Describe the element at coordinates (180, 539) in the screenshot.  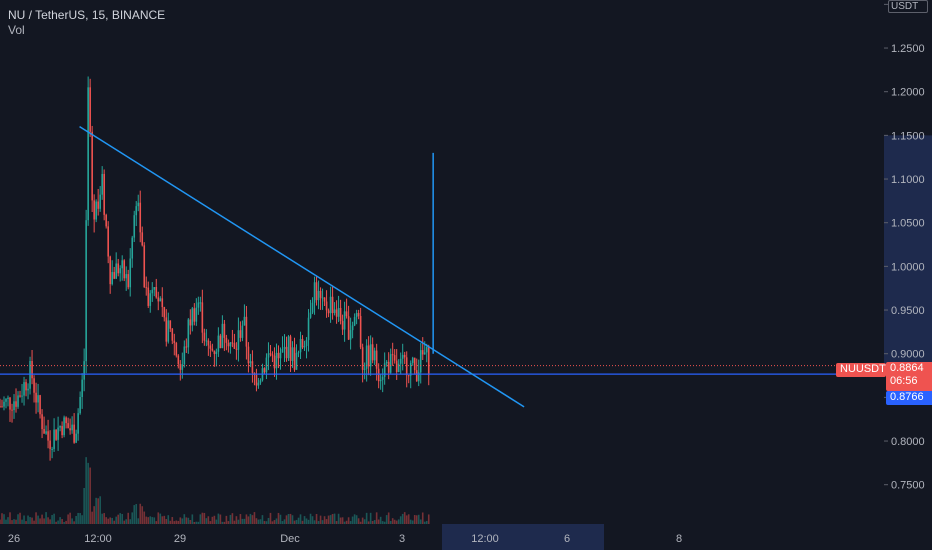
I see `time-tick-label-2: 29` at that location.